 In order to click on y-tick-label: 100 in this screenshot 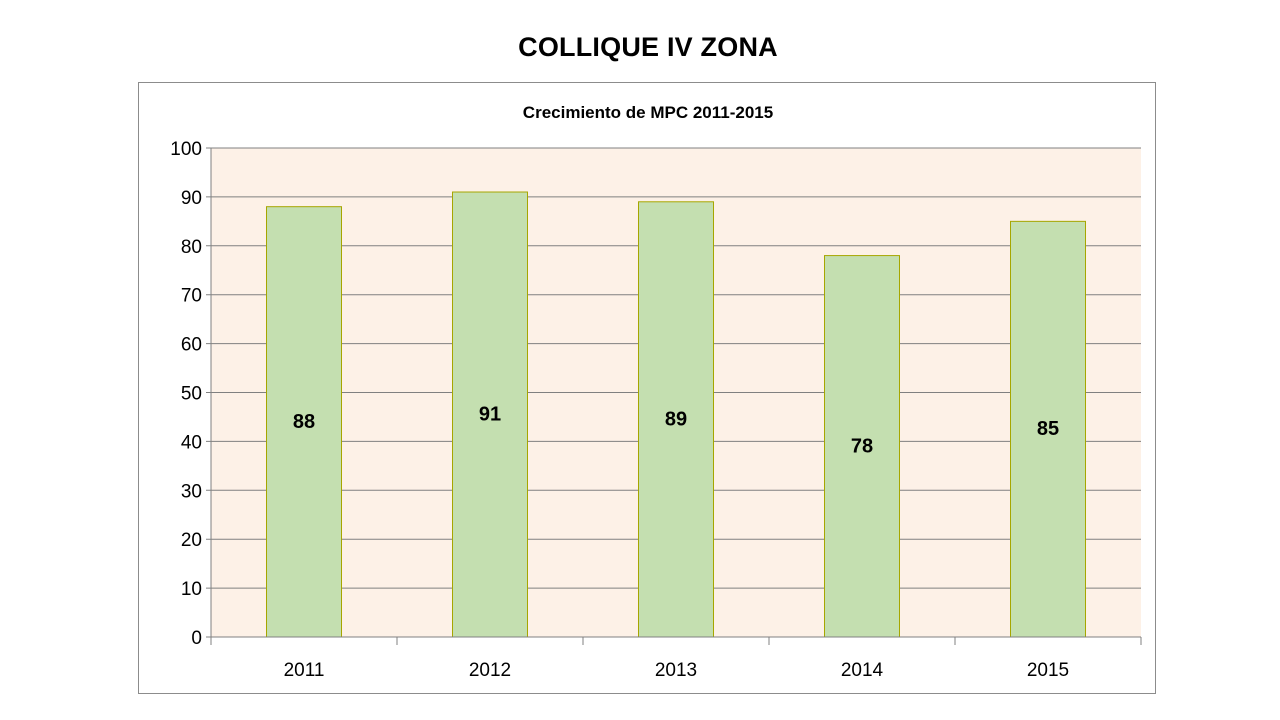, I will do `click(186, 149)`.